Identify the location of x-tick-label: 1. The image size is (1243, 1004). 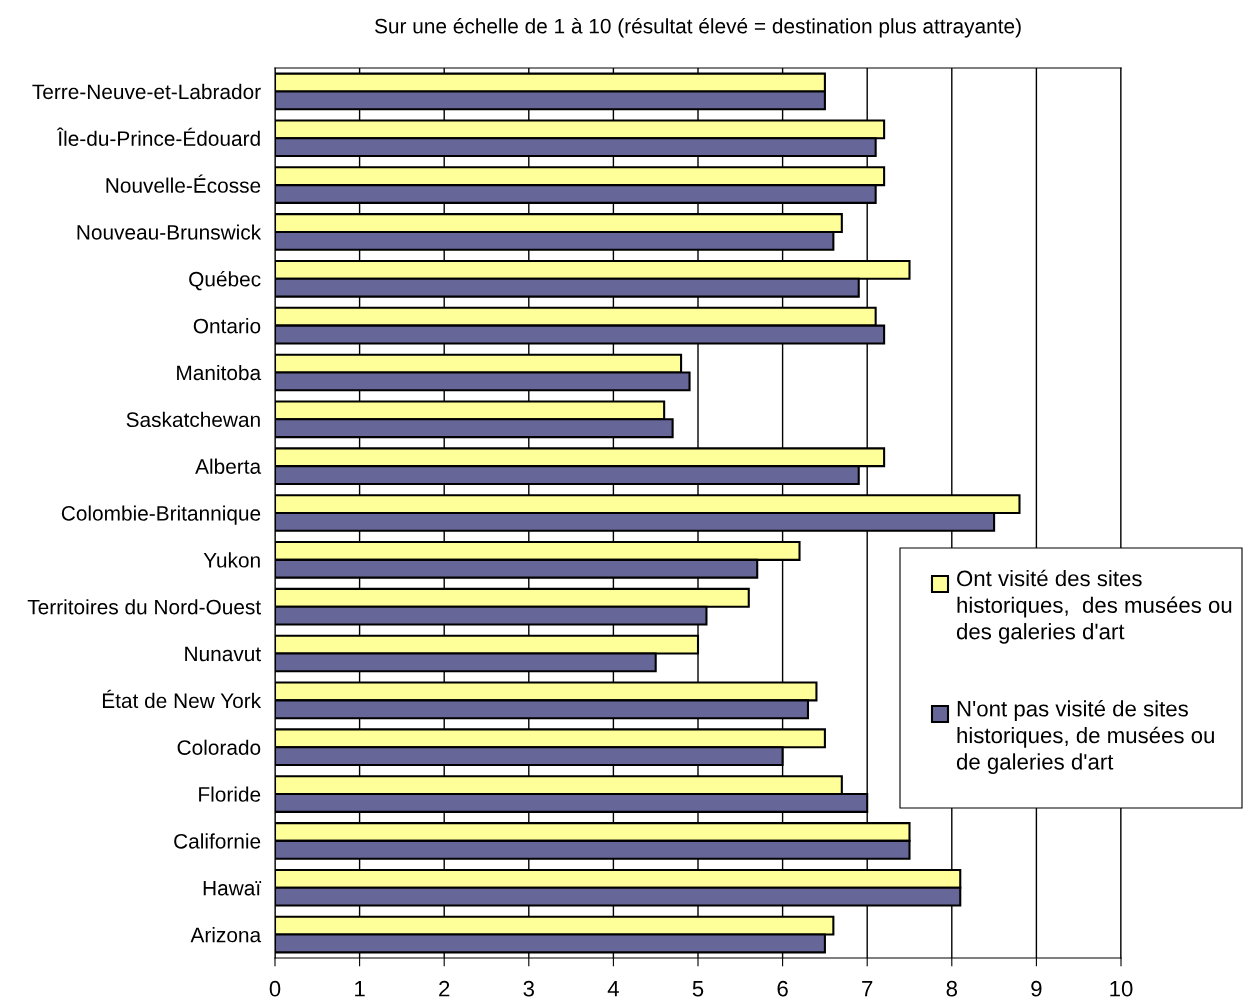
(360, 989).